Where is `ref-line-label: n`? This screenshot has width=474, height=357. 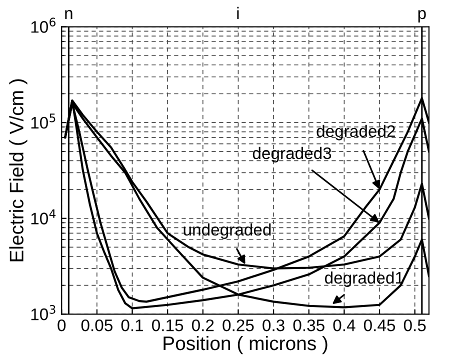 ref-line-label: n is located at coordinates (68, 15).